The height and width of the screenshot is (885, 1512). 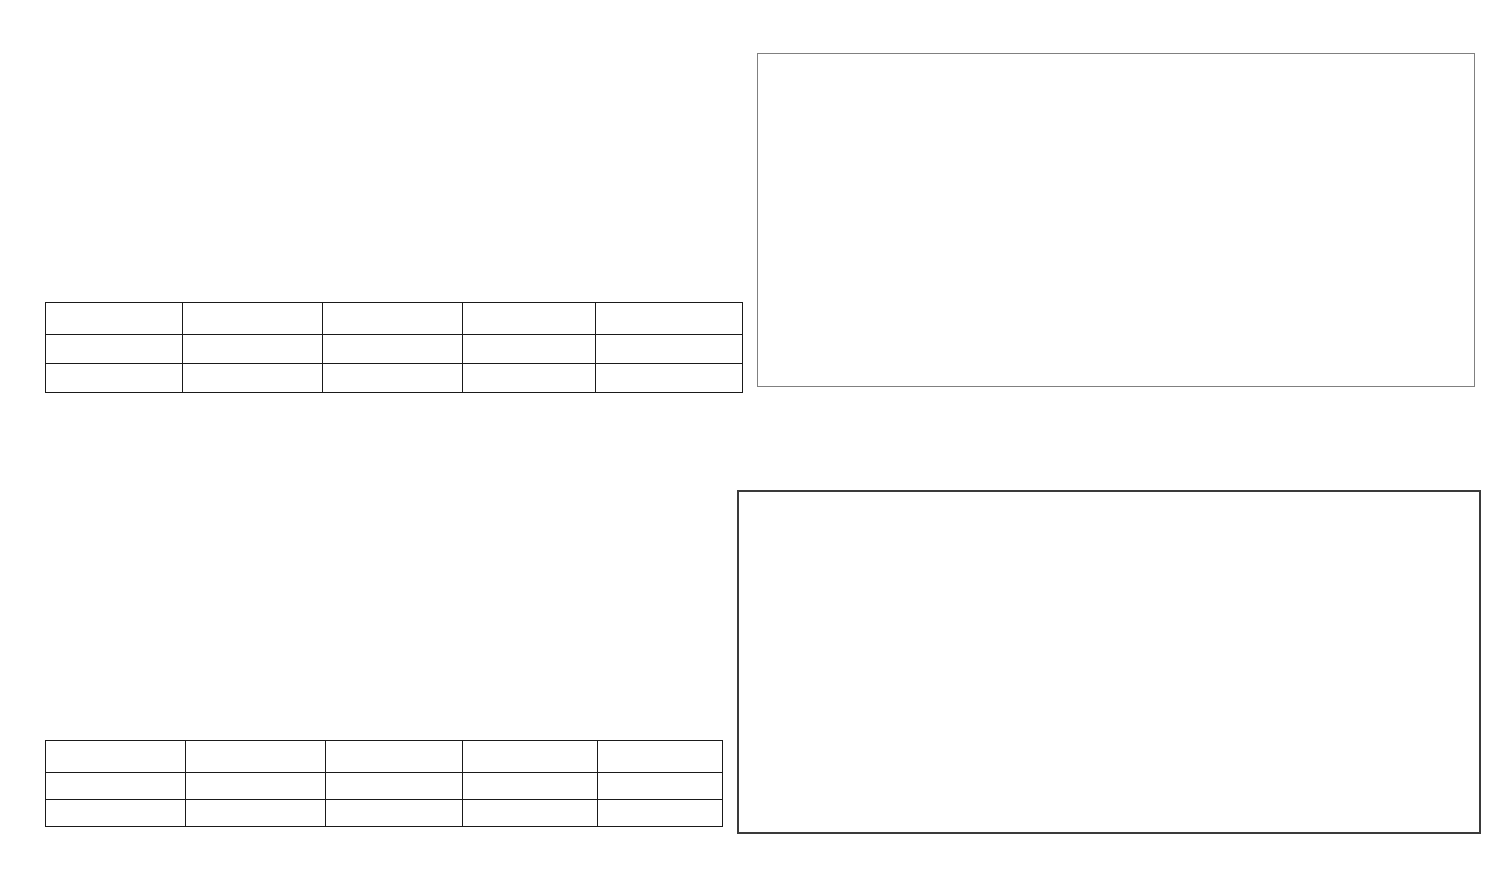 I want to click on section-valine, so click(x=398, y=458).